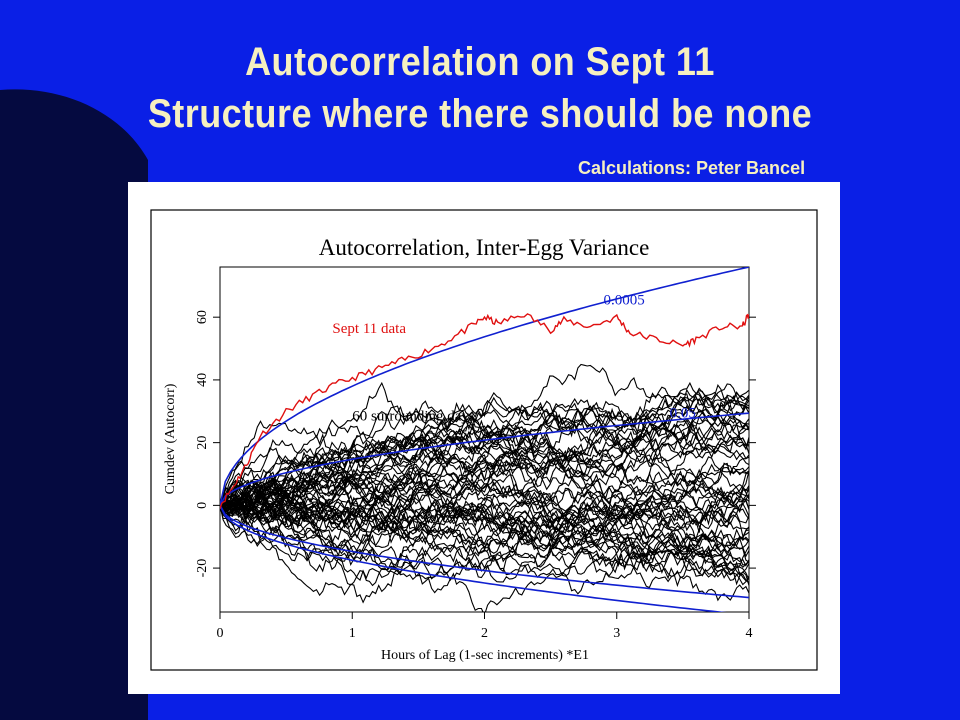  Describe the element at coordinates (170, 438) in the screenshot. I see `y-axis-label: Cumdev (Autocorr)` at that location.